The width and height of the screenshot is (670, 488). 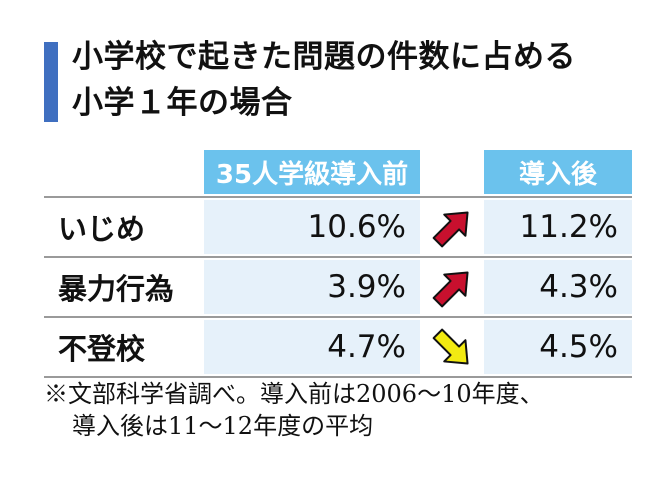 I want to click on table-row-truancy: 不登校 4.7% 4.5%, so click(x=338, y=347).